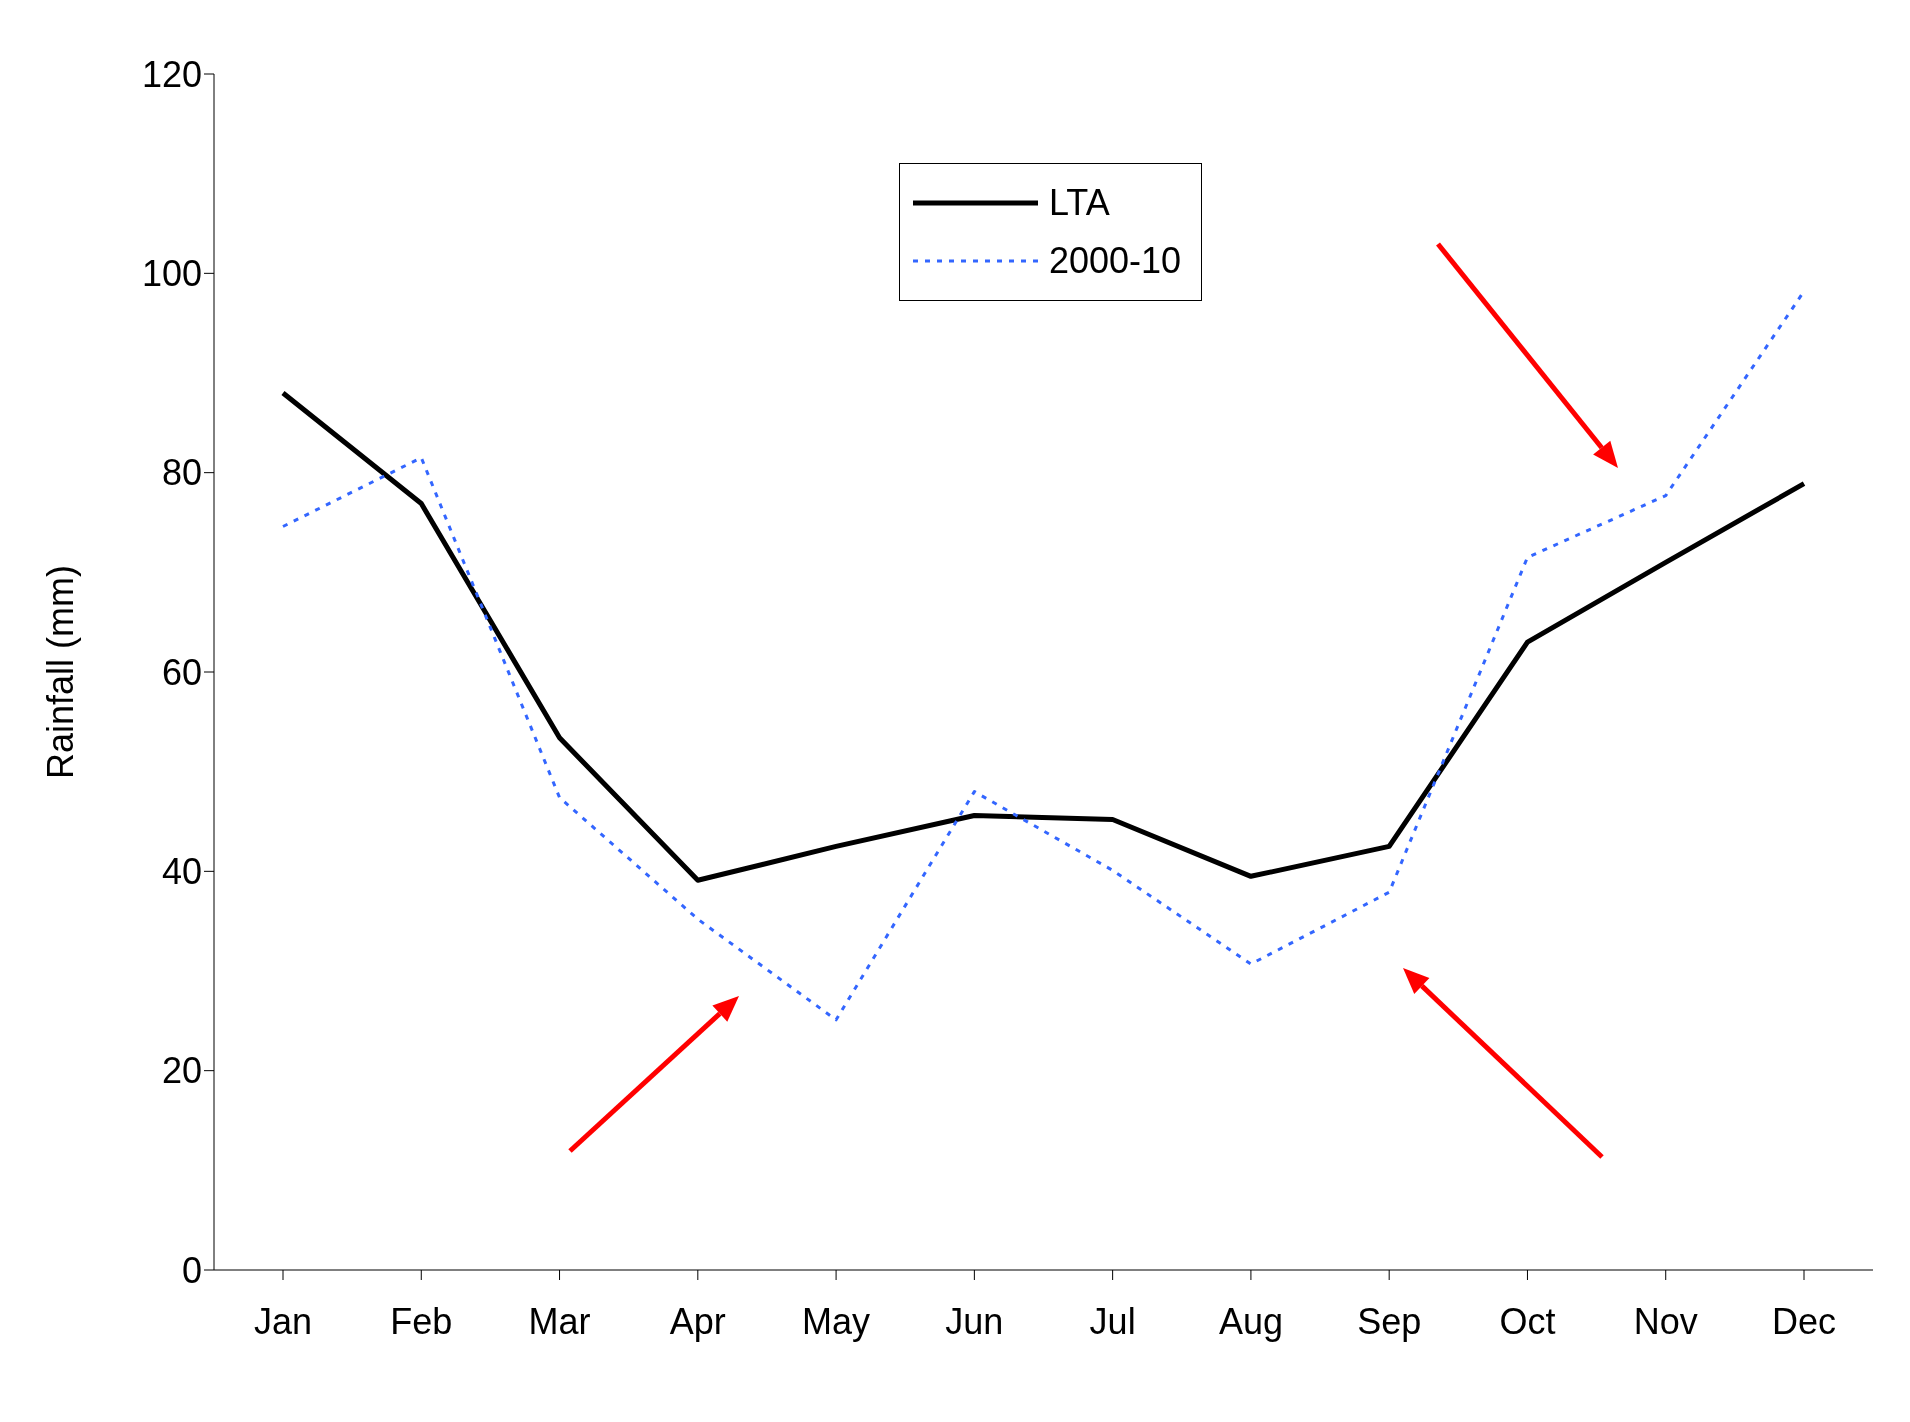  I want to click on x-tick-label: Jan, so click(283, 1321).